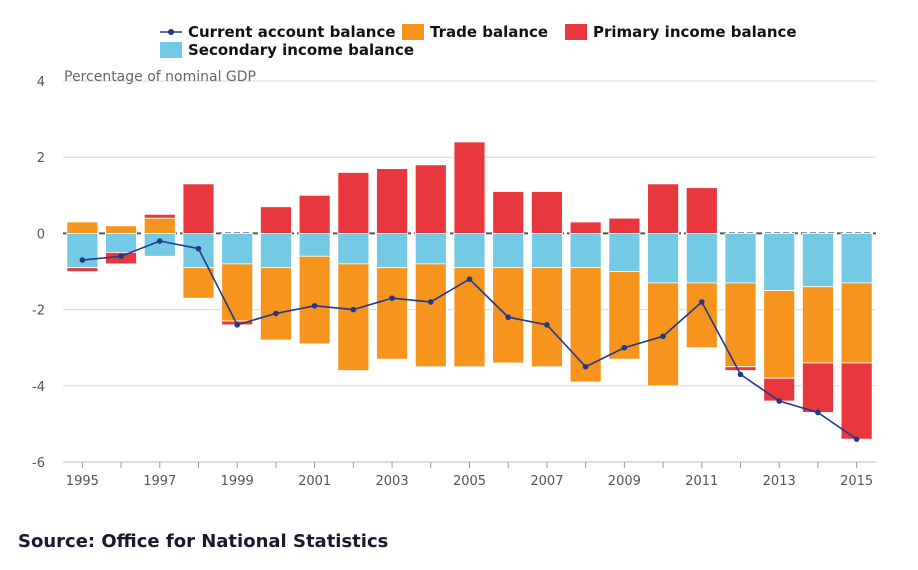 Image resolution: width=918 pixels, height=570 pixels. I want to click on legend-label: Primary income balance, so click(695, 32).